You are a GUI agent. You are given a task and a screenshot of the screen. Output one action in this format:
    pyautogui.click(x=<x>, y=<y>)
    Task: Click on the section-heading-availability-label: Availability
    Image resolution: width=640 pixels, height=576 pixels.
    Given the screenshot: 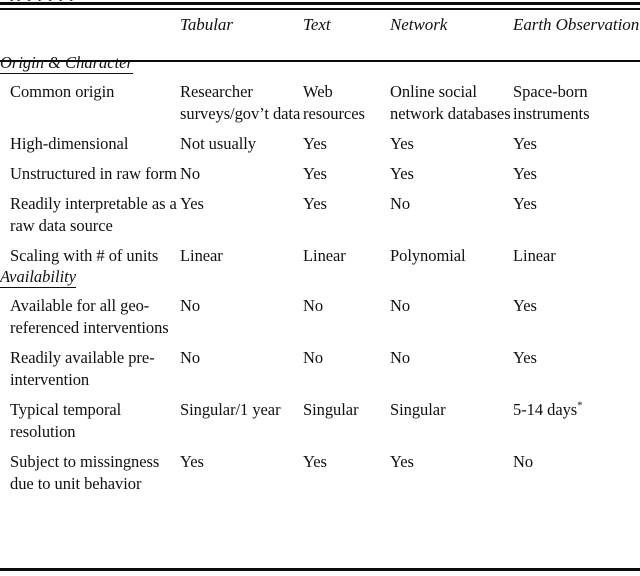 What is the action you would take?
    pyautogui.click(x=38, y=277)
    